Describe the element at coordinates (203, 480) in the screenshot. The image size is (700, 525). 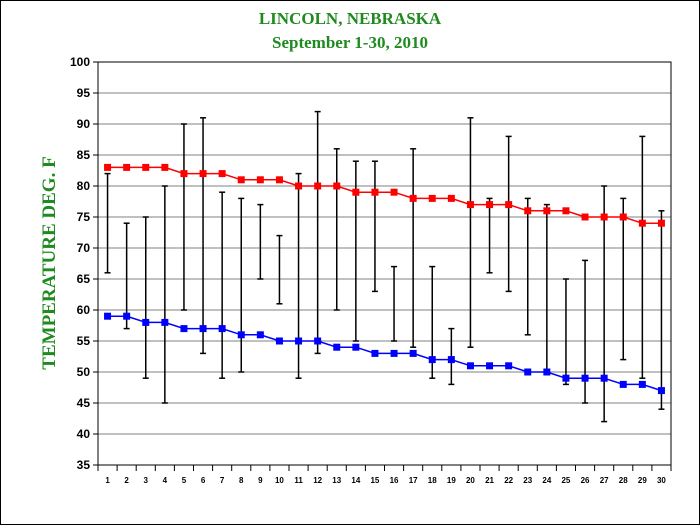
I see `x-tick-label: 6` at that location.